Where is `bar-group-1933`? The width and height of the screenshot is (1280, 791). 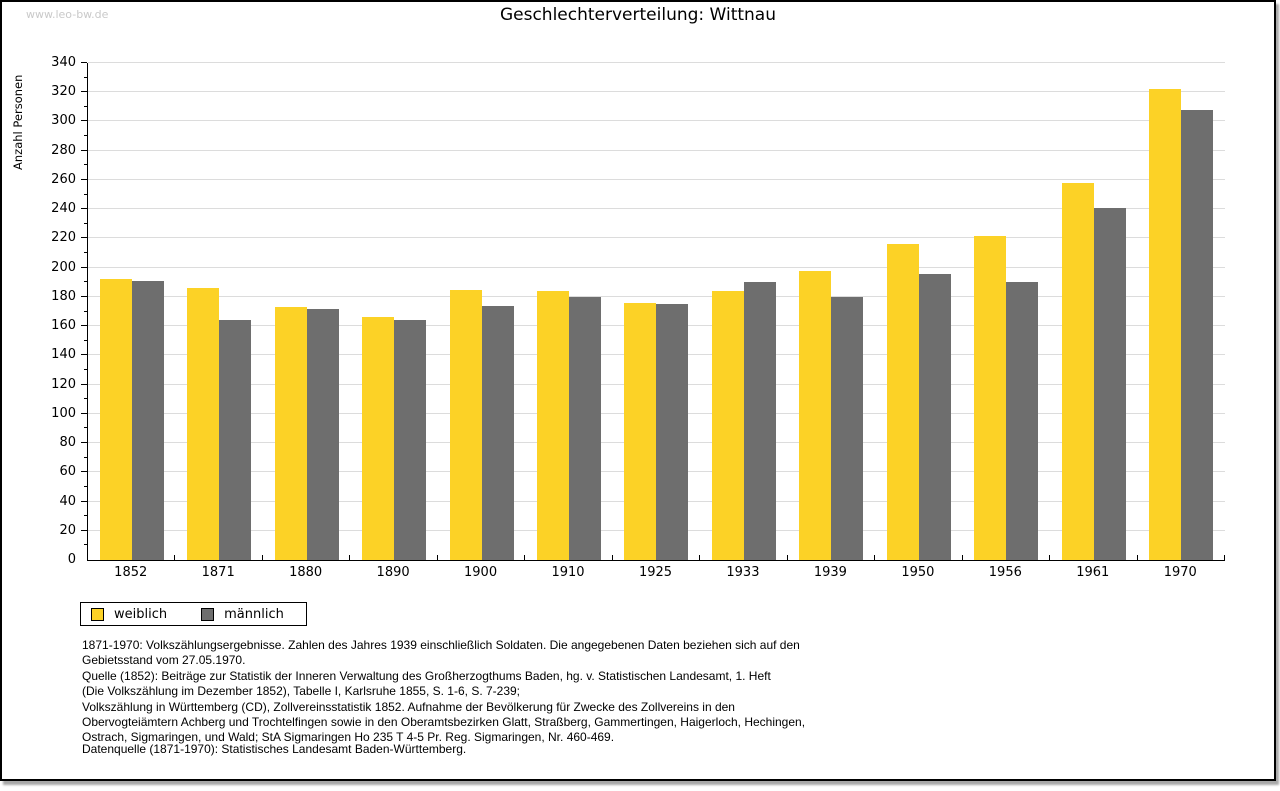 bar-group-1933 is located at coordinates (743, 311).